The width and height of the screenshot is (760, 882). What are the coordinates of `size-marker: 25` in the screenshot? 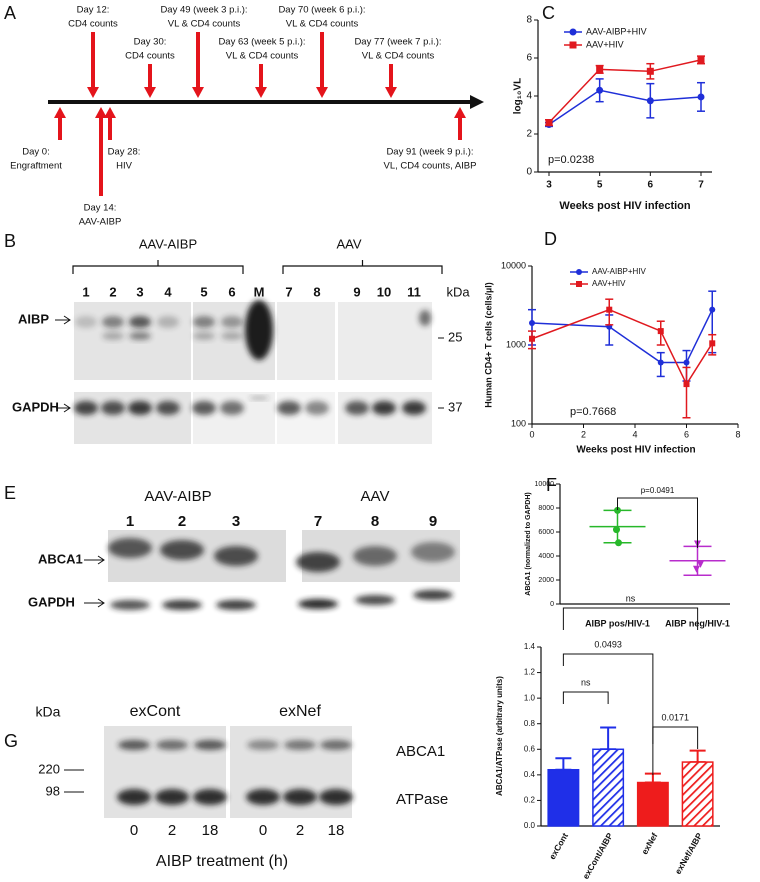 It's located at (455, 336).